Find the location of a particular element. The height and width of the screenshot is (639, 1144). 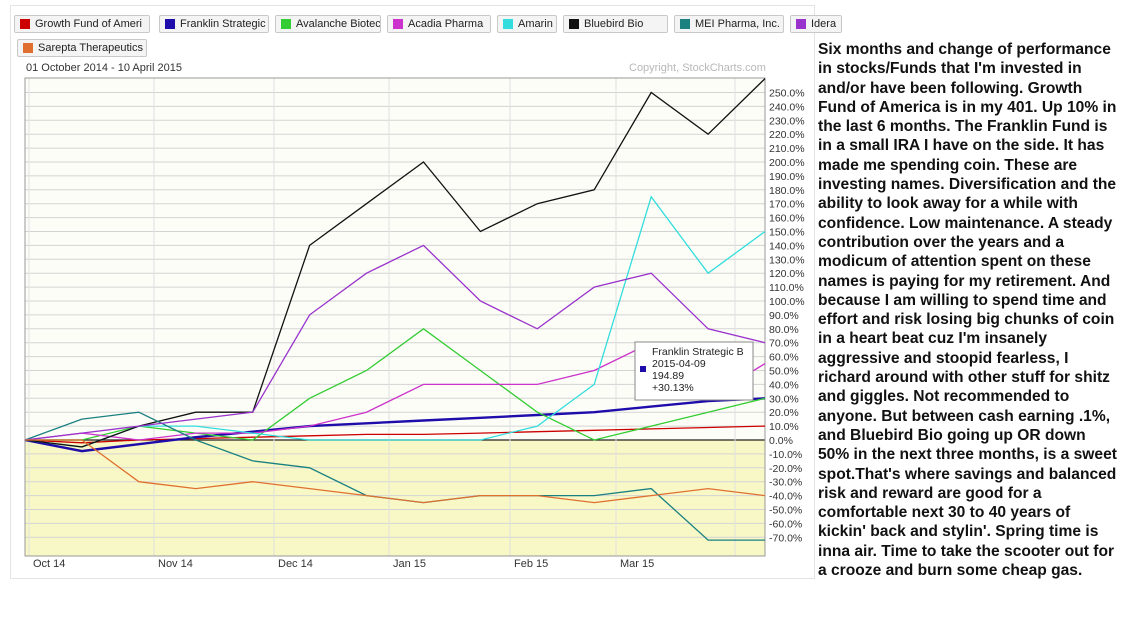

y-tick-label: 0.0% is located at coordinates (781, 441).